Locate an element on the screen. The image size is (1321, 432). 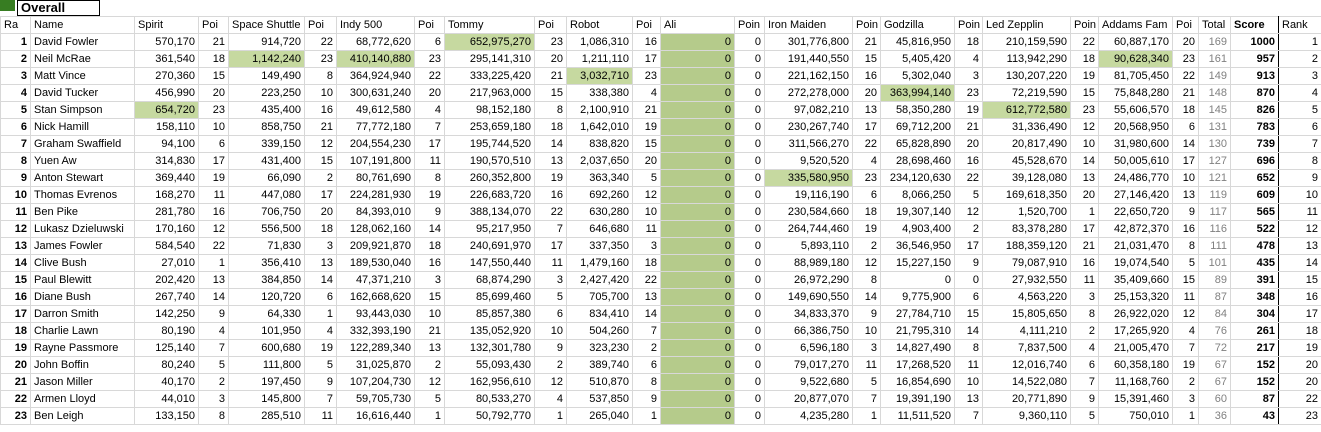
rank-cell: 8 is located at coordinates (1299, 161).